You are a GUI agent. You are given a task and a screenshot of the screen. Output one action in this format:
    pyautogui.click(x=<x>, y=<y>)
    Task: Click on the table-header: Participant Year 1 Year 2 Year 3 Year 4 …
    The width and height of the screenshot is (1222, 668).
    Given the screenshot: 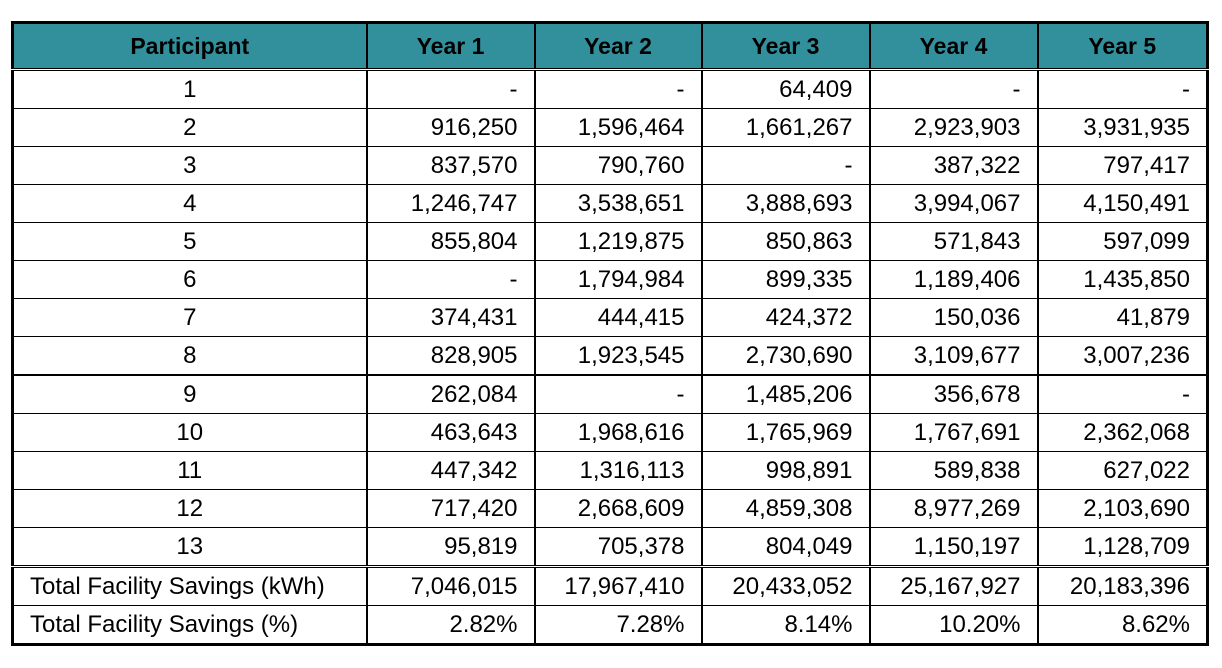 What is the action you would take?
    pyautogui.click(x=610, y=46)
    